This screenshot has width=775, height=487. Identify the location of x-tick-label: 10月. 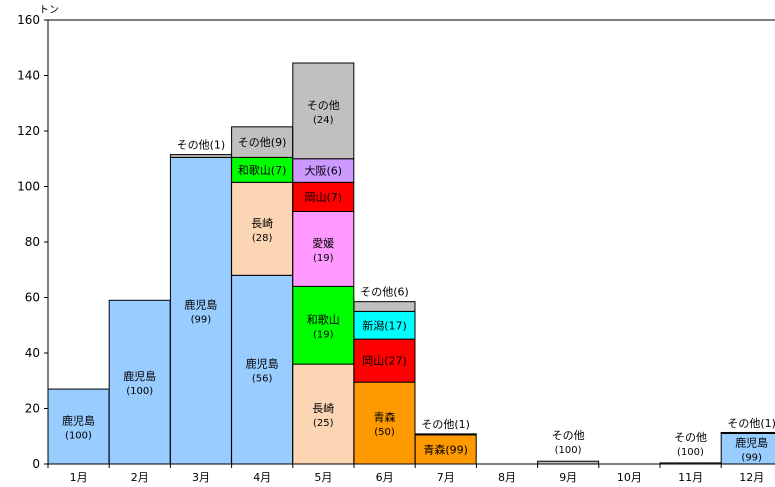
(629, 477).